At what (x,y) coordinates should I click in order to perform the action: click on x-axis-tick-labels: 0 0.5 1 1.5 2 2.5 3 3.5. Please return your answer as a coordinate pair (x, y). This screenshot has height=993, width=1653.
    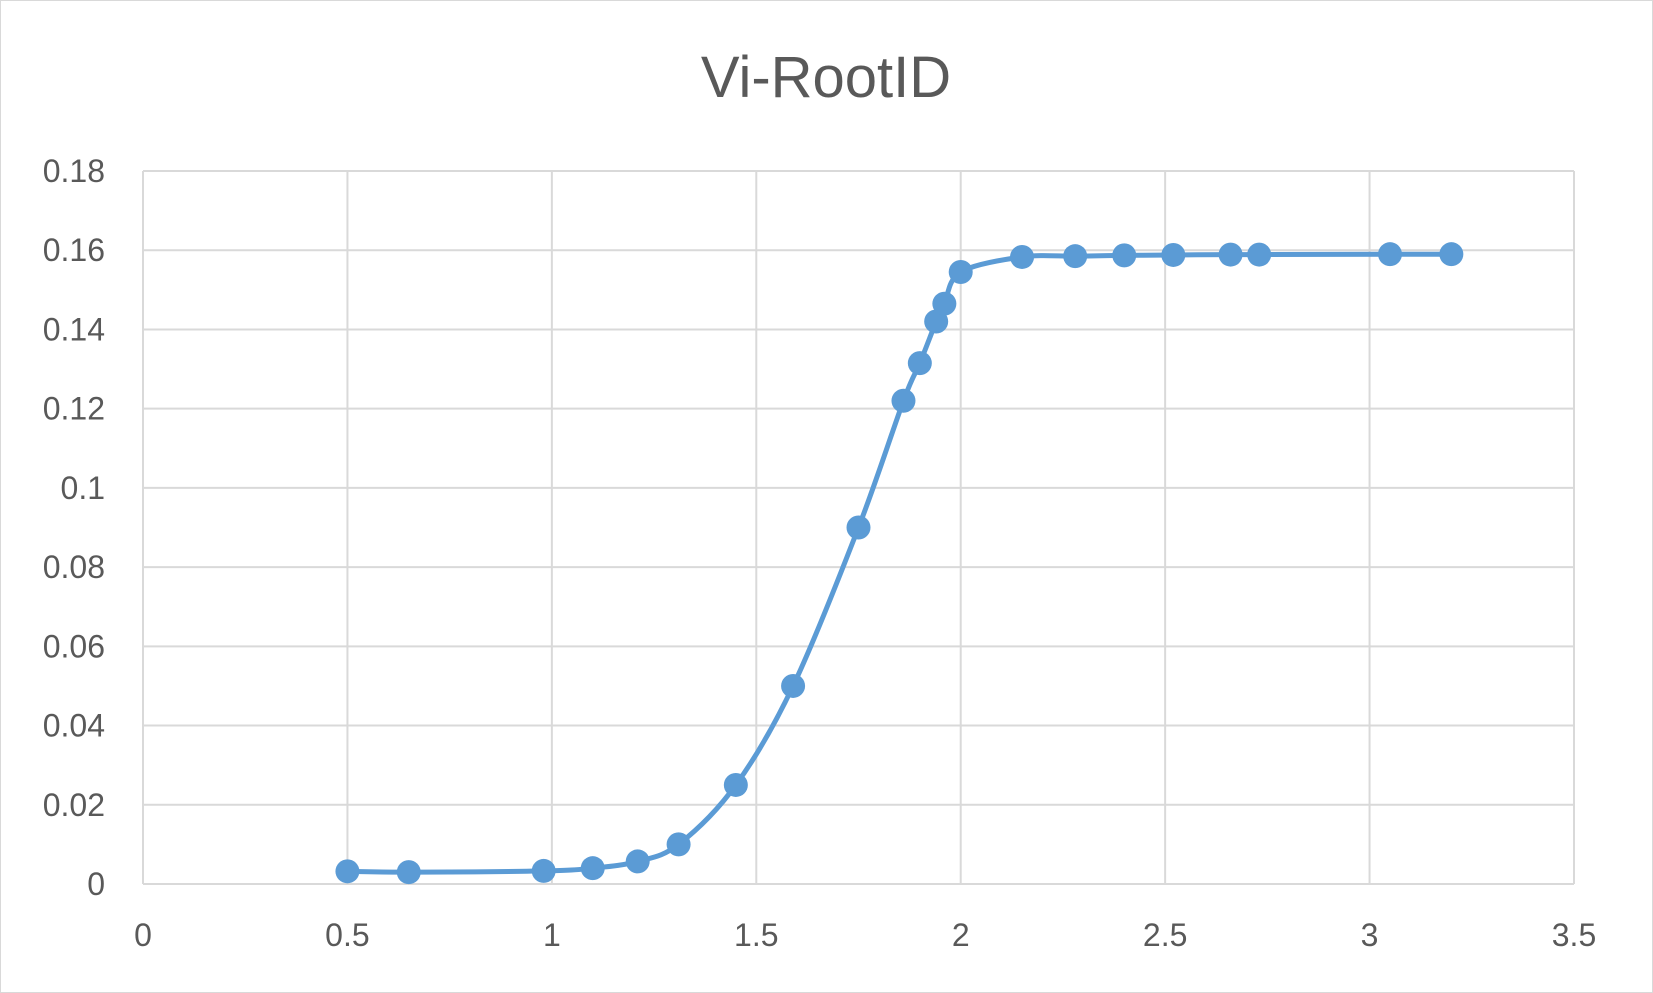
    Looking at the image, I should click on (865, 935).